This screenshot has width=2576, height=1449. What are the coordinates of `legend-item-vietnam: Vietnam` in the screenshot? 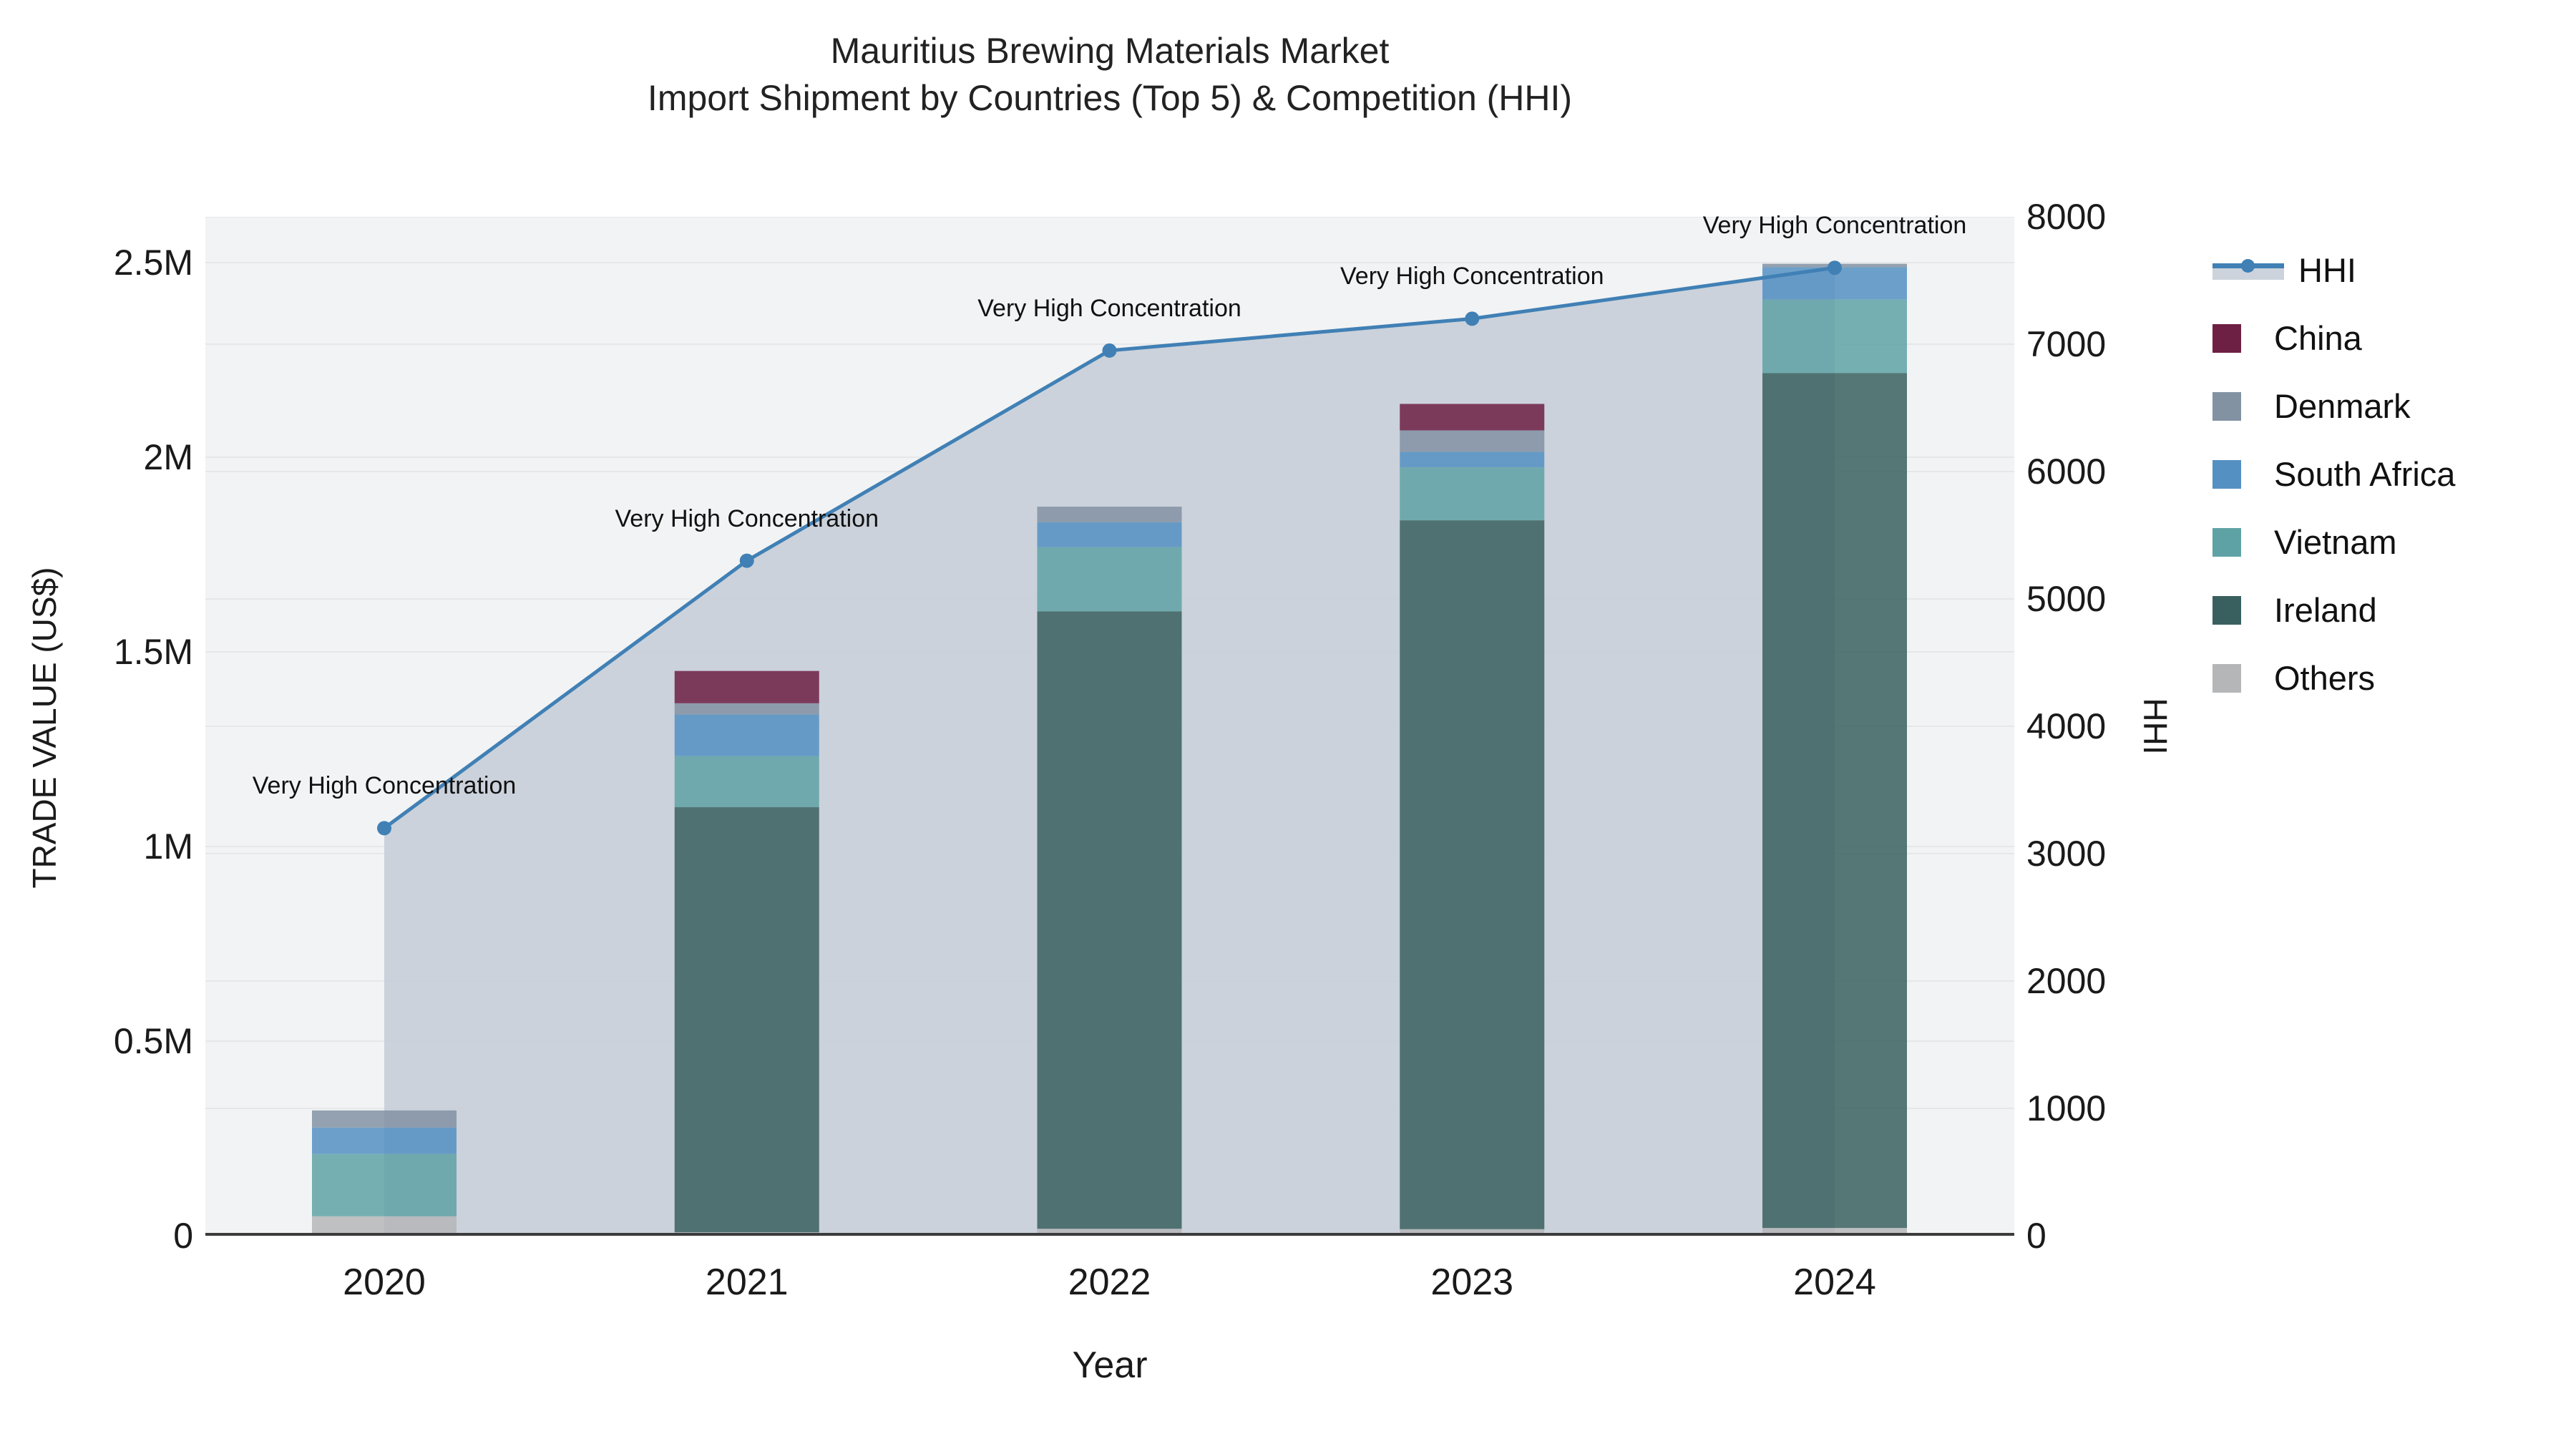 It's located at (2333, 542).